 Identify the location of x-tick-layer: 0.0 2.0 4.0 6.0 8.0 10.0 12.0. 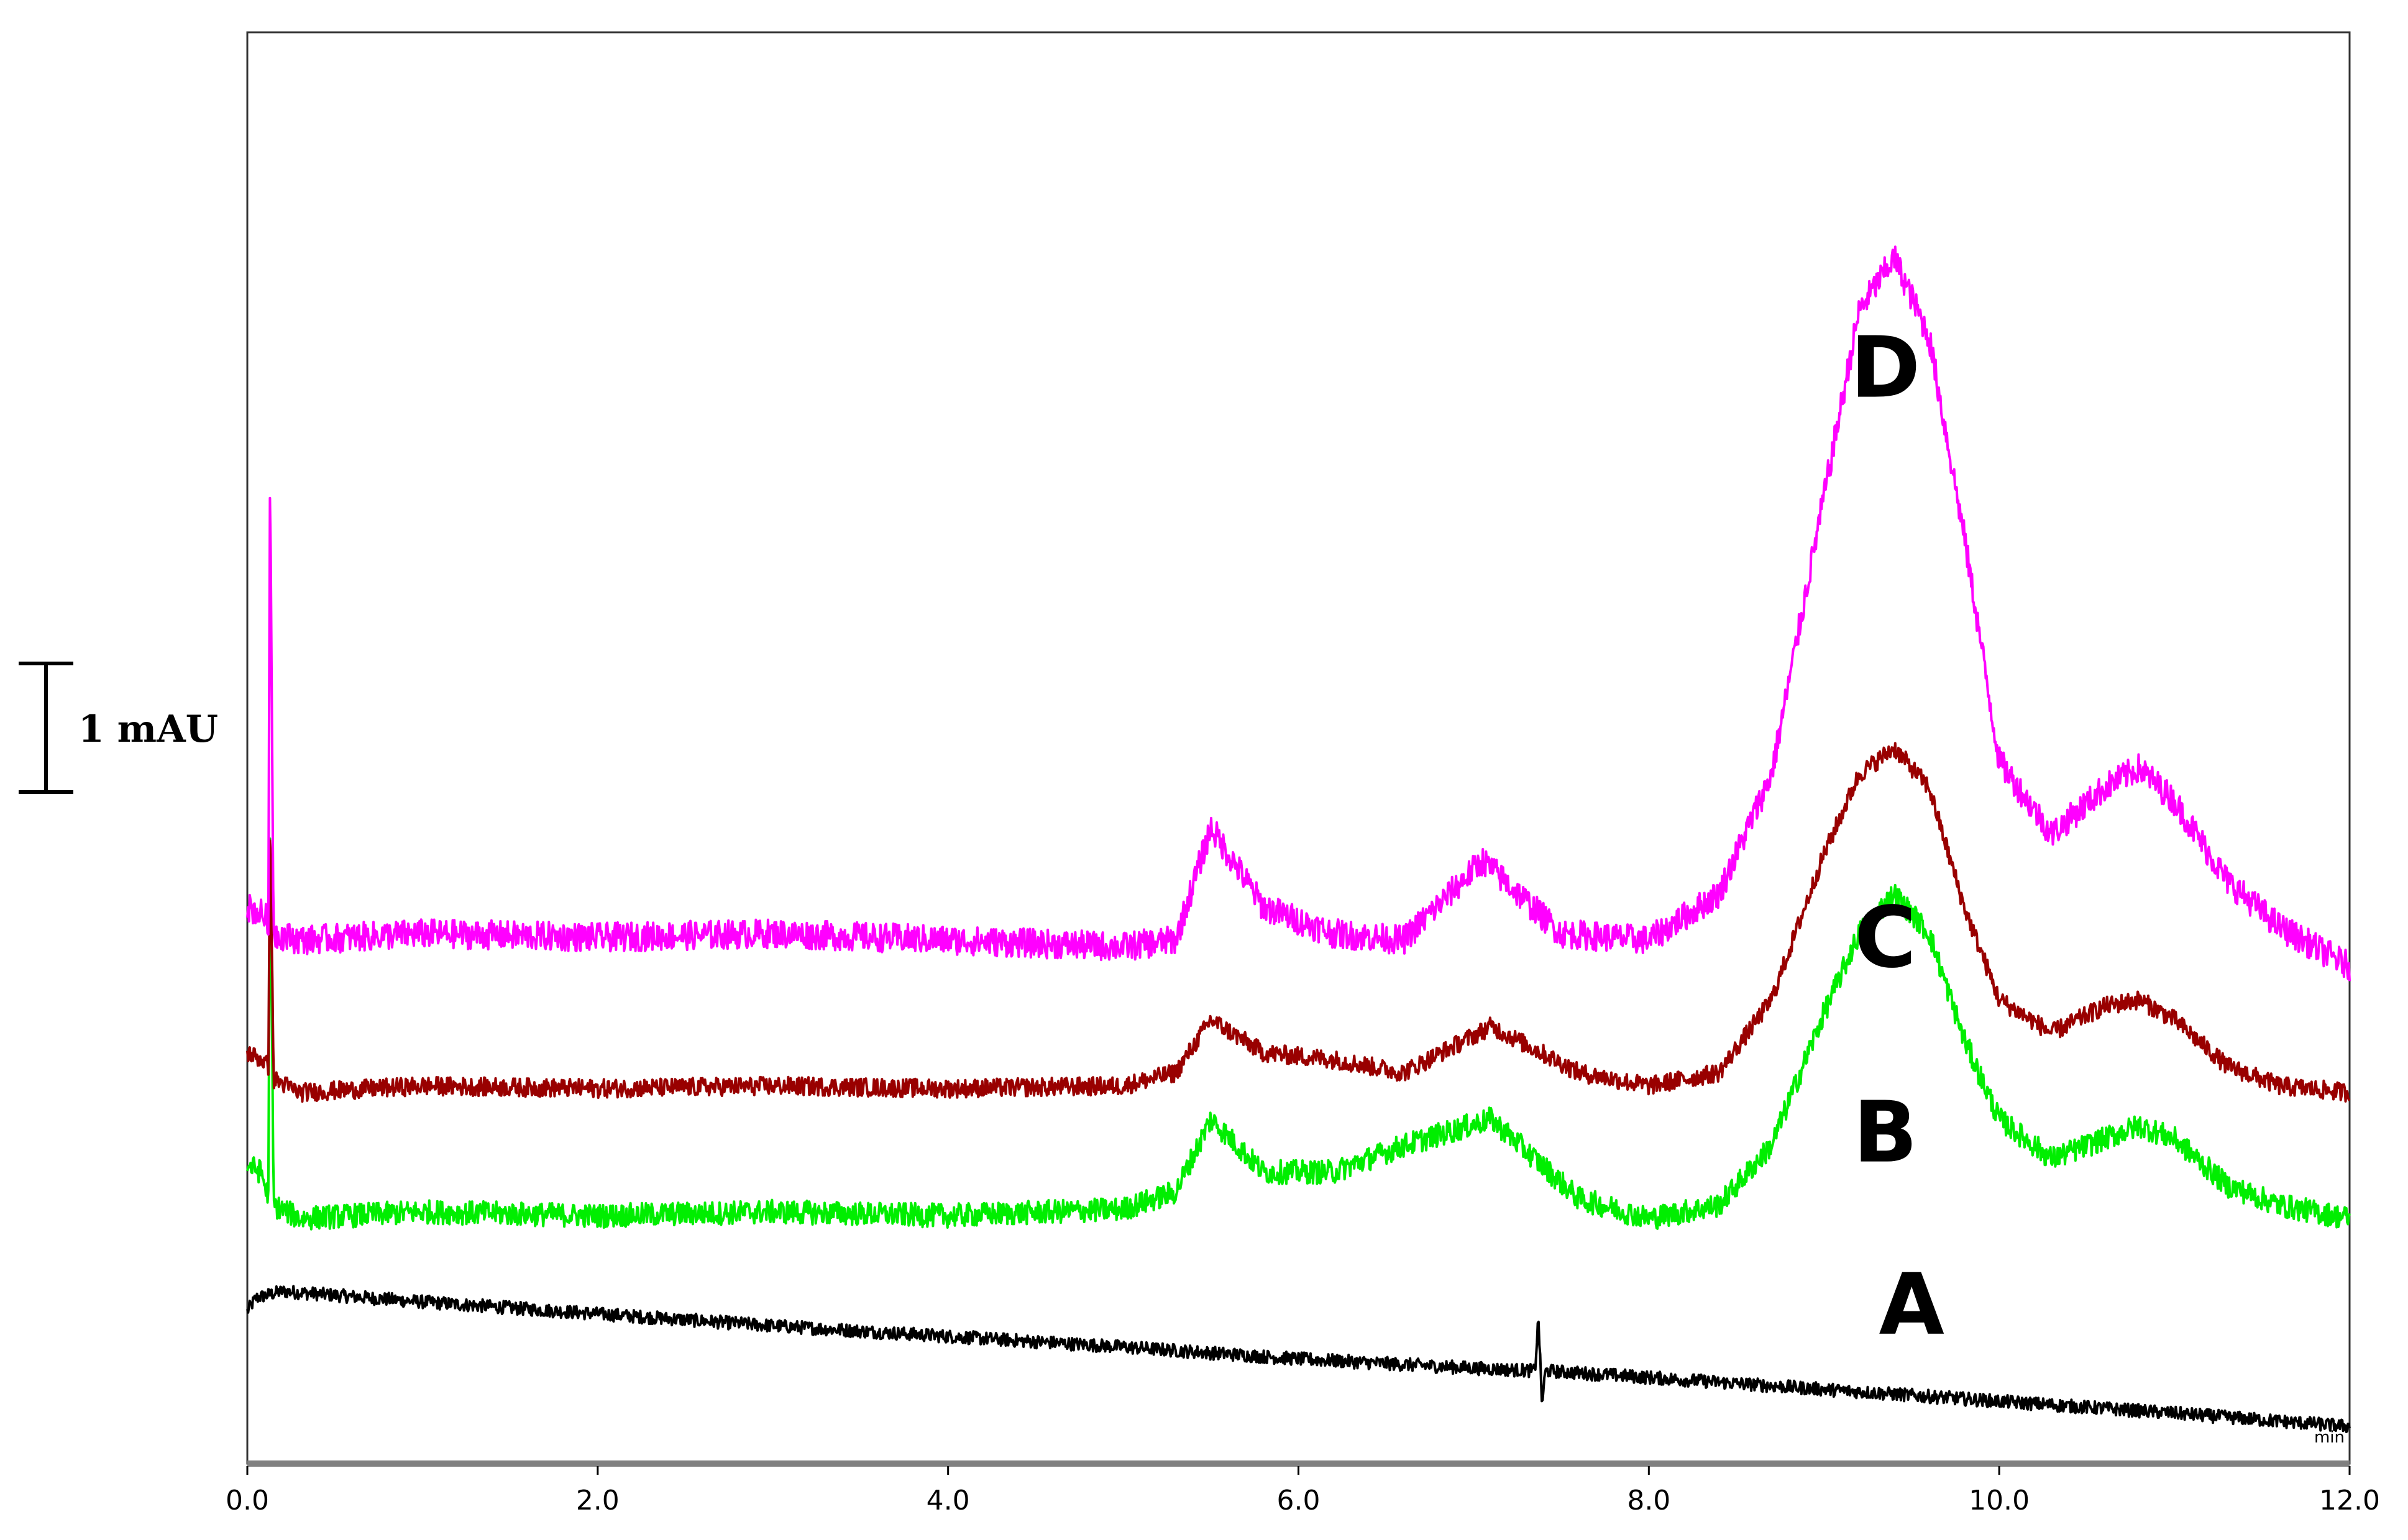
(1303, 1491).